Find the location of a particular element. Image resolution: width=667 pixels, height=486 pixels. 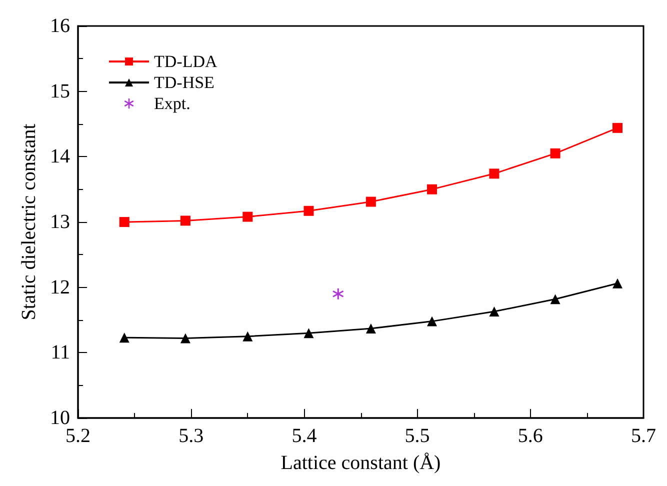

y-tick-label: 13 is located at coordinates (60, 222).